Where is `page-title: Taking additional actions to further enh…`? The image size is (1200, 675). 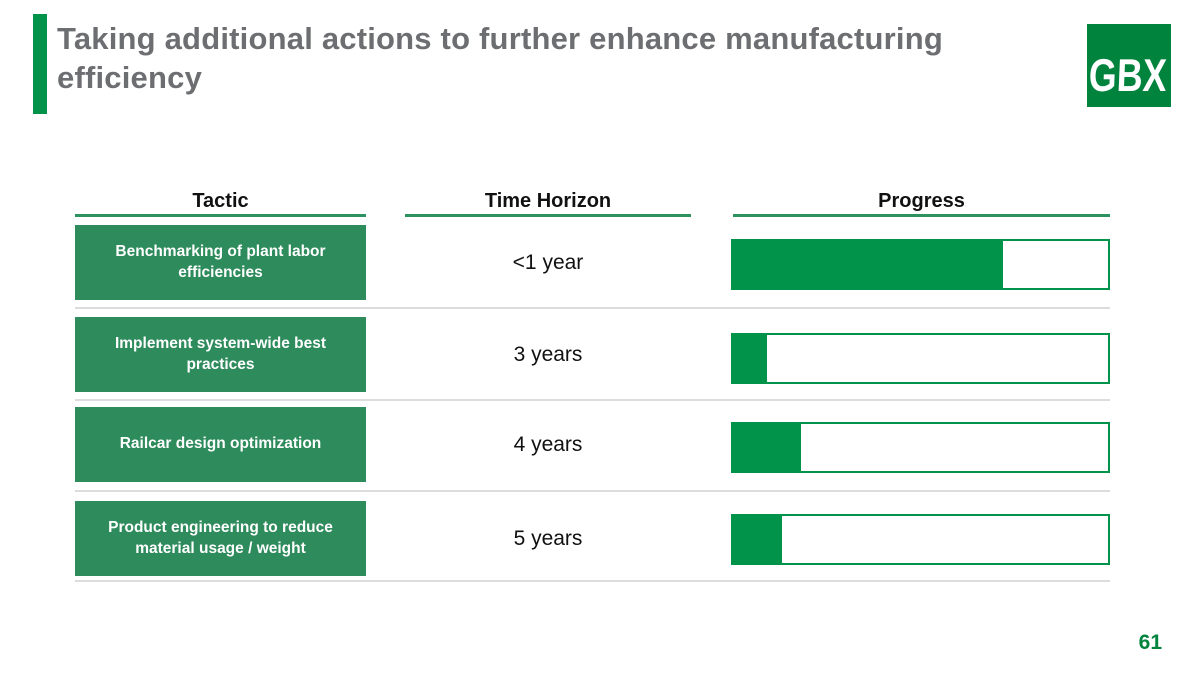
page-title: Taking additional actions to further enh… is located at coordinates (500, 58).